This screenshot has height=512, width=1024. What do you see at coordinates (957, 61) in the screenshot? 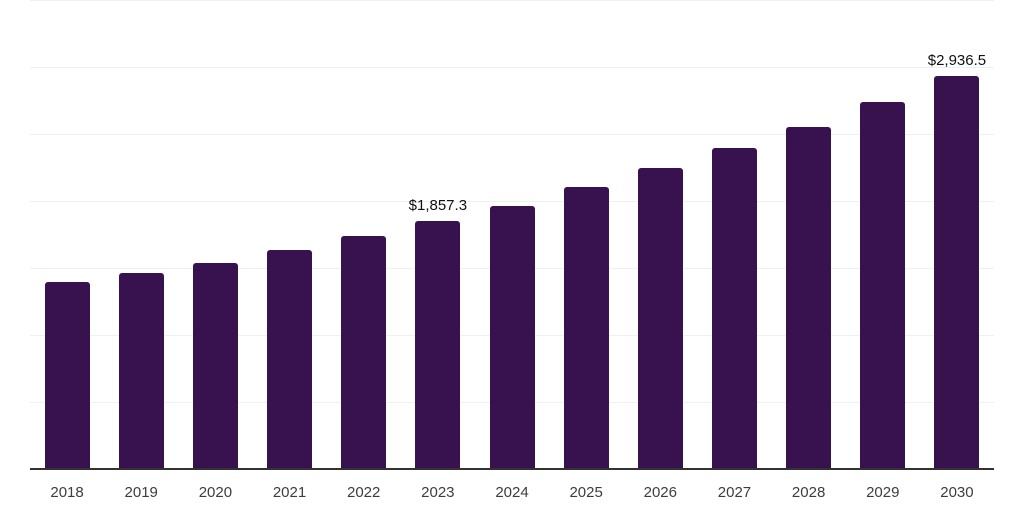
I see `data-label-2030: $2,936.5` at bounding box center [957, 61].